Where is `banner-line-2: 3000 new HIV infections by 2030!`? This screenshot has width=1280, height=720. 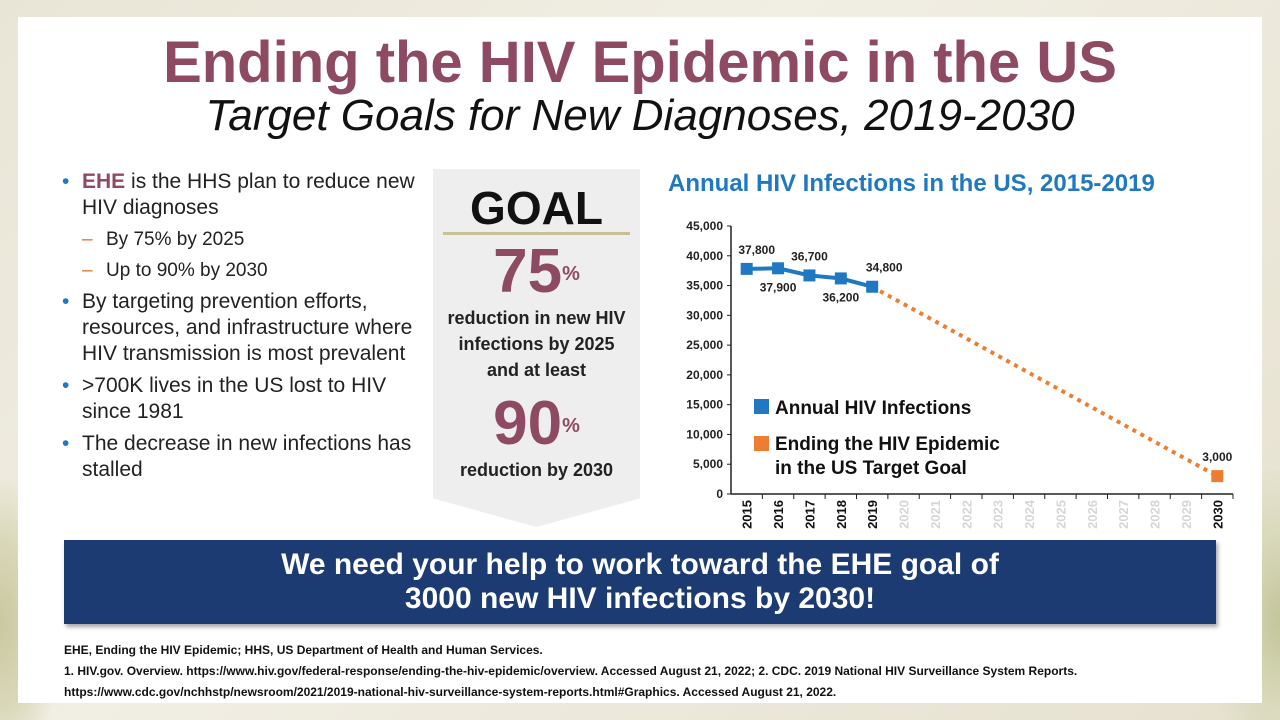 banner-line-2: 3000 new HIV infections by 2030! is located at coordinates (640, 598).